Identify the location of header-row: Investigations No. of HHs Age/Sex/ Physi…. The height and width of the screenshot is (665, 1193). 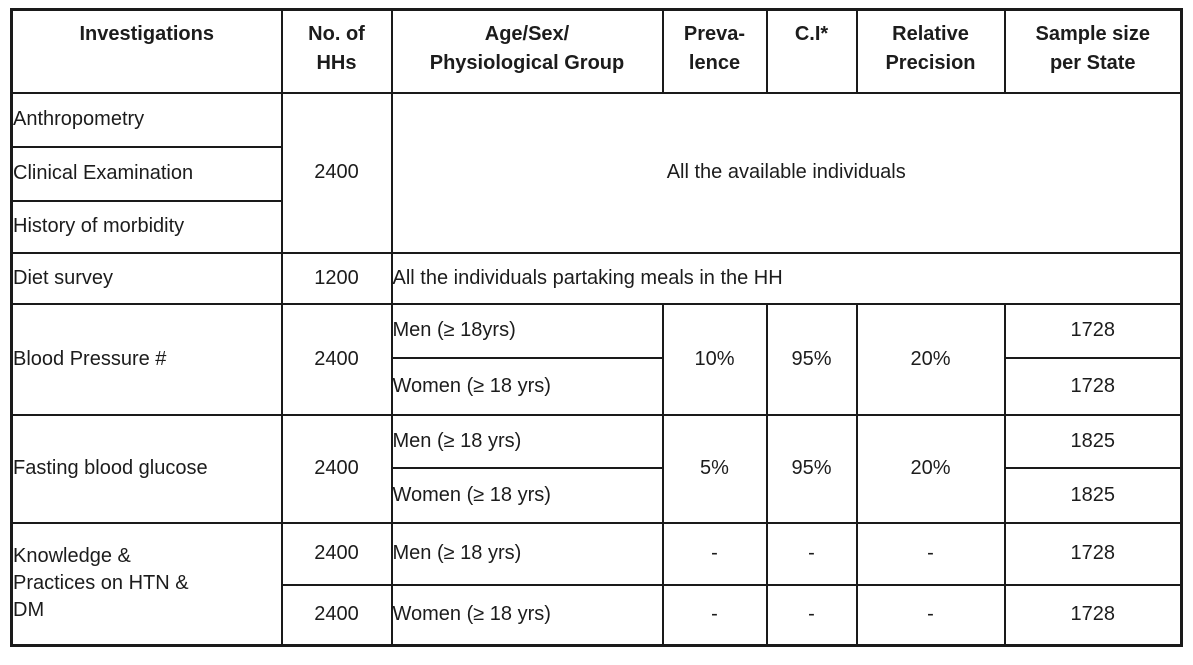
(596, 51).